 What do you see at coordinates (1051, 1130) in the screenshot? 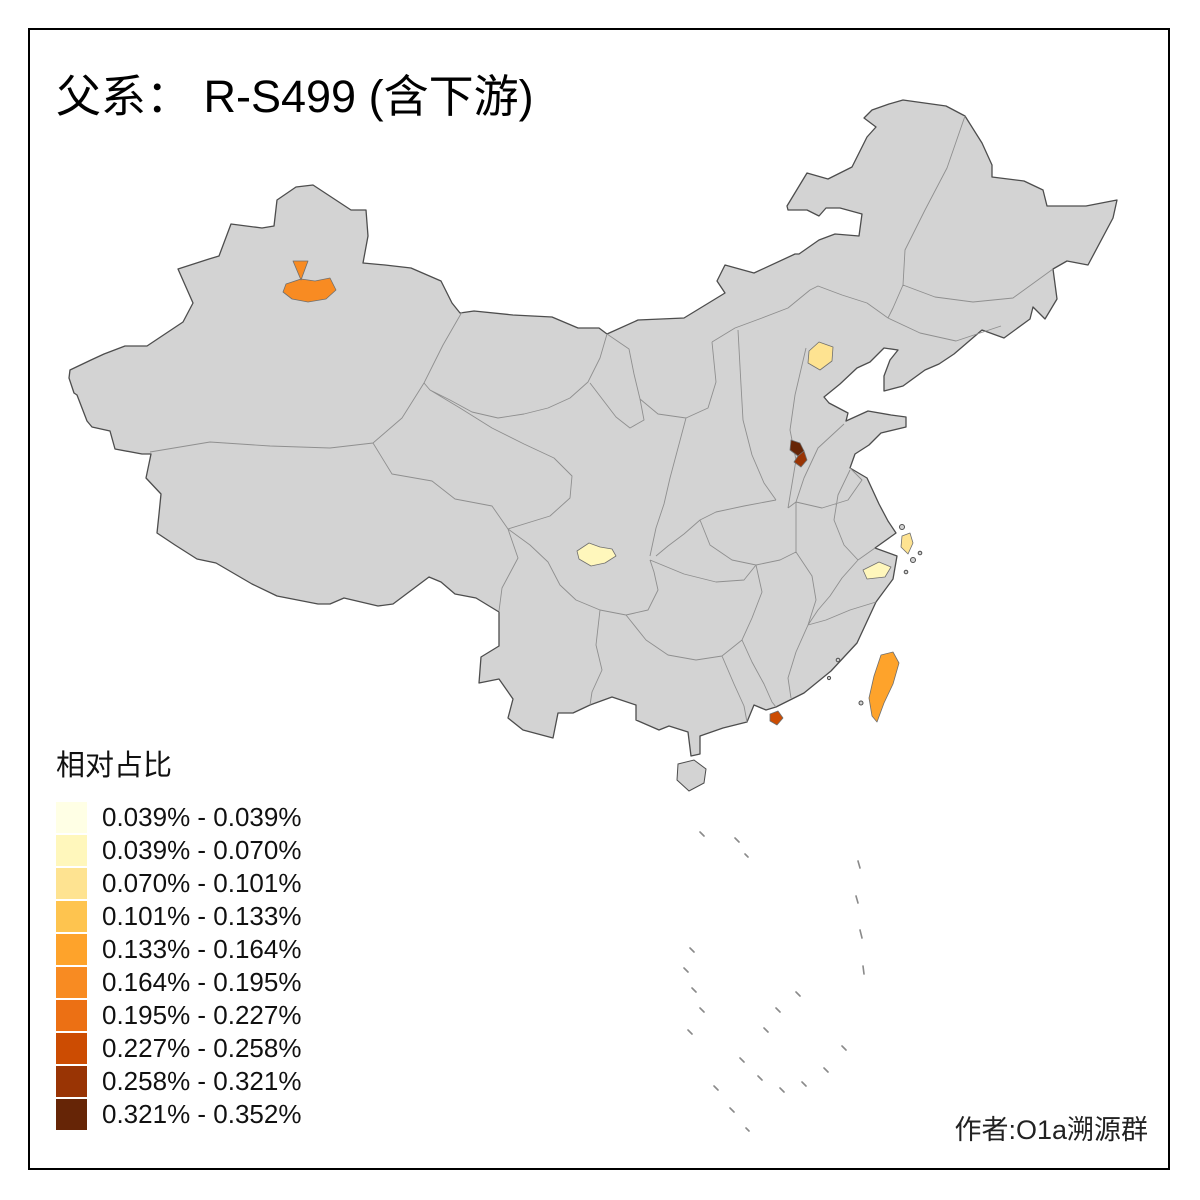
I see `author-credit: 作者:O1a溯源群` at bounding box center [1051, 1130].